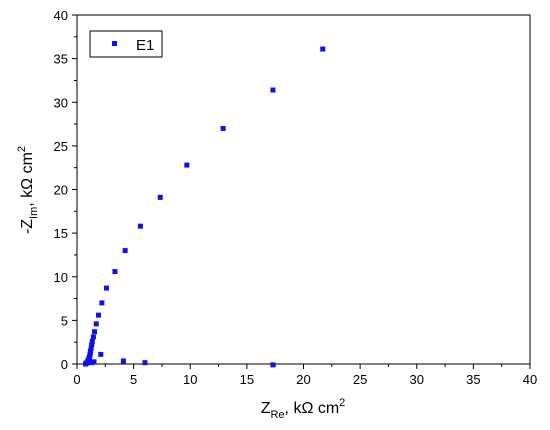 This screenshot has height=430, width=550. What do you see at coordinates (27, 179) in the screenshot?
I see `y-axis-title-rest: , kΩ cm` at bounding box center [27, 179].